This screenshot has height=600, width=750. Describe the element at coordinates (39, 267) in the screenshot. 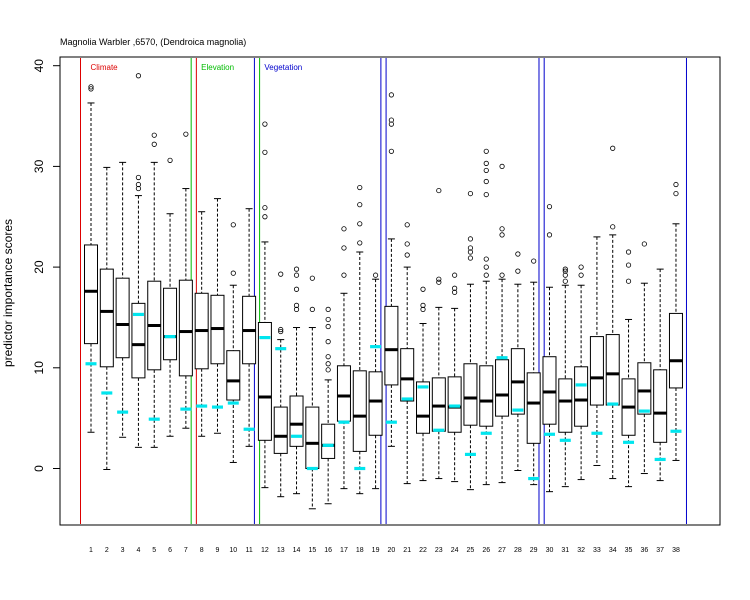

I see `y-tick-label: 20` at that location.